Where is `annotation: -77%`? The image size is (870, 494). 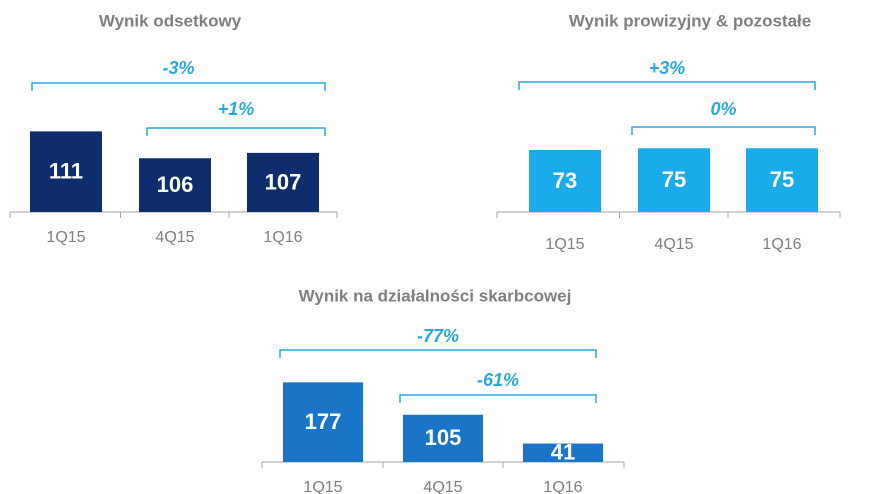 annotation: -77% is located at coordinates (438, 336).